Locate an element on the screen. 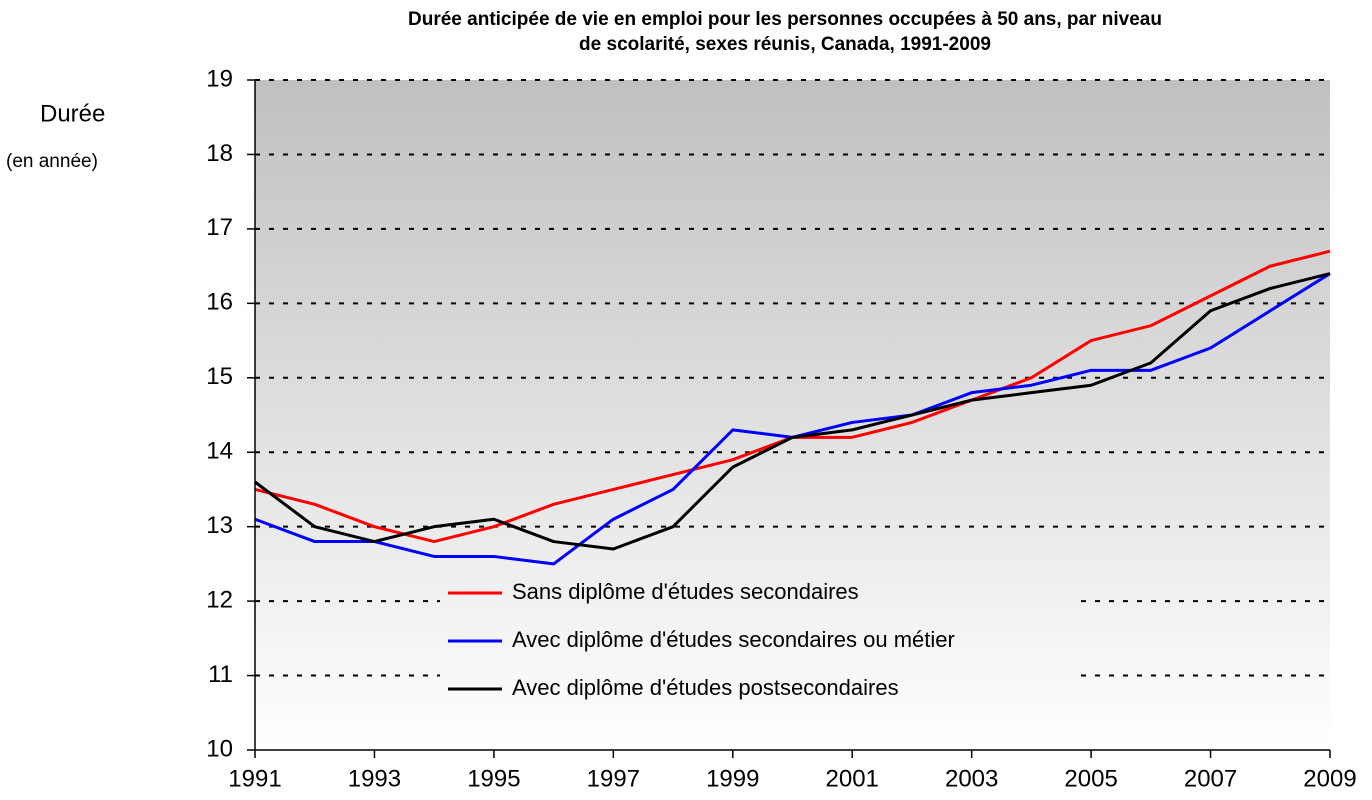 The width and height of the screenshot is (1372, 800). x-tick-label: 1995 is located at coordinates (493, 778).